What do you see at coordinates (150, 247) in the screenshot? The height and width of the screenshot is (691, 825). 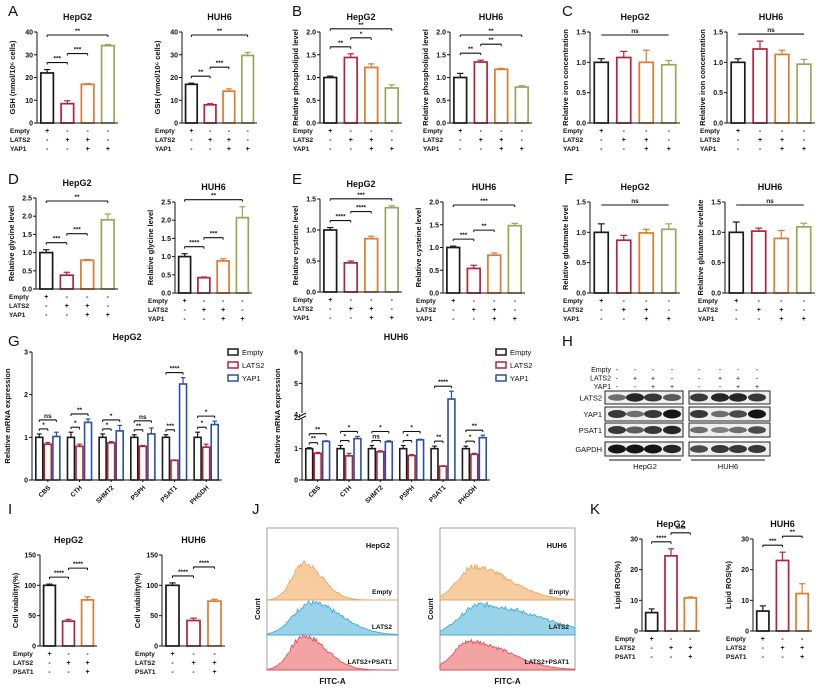 I see `y-axis-label: Relative glycine level` at bounding box center [150, 247].